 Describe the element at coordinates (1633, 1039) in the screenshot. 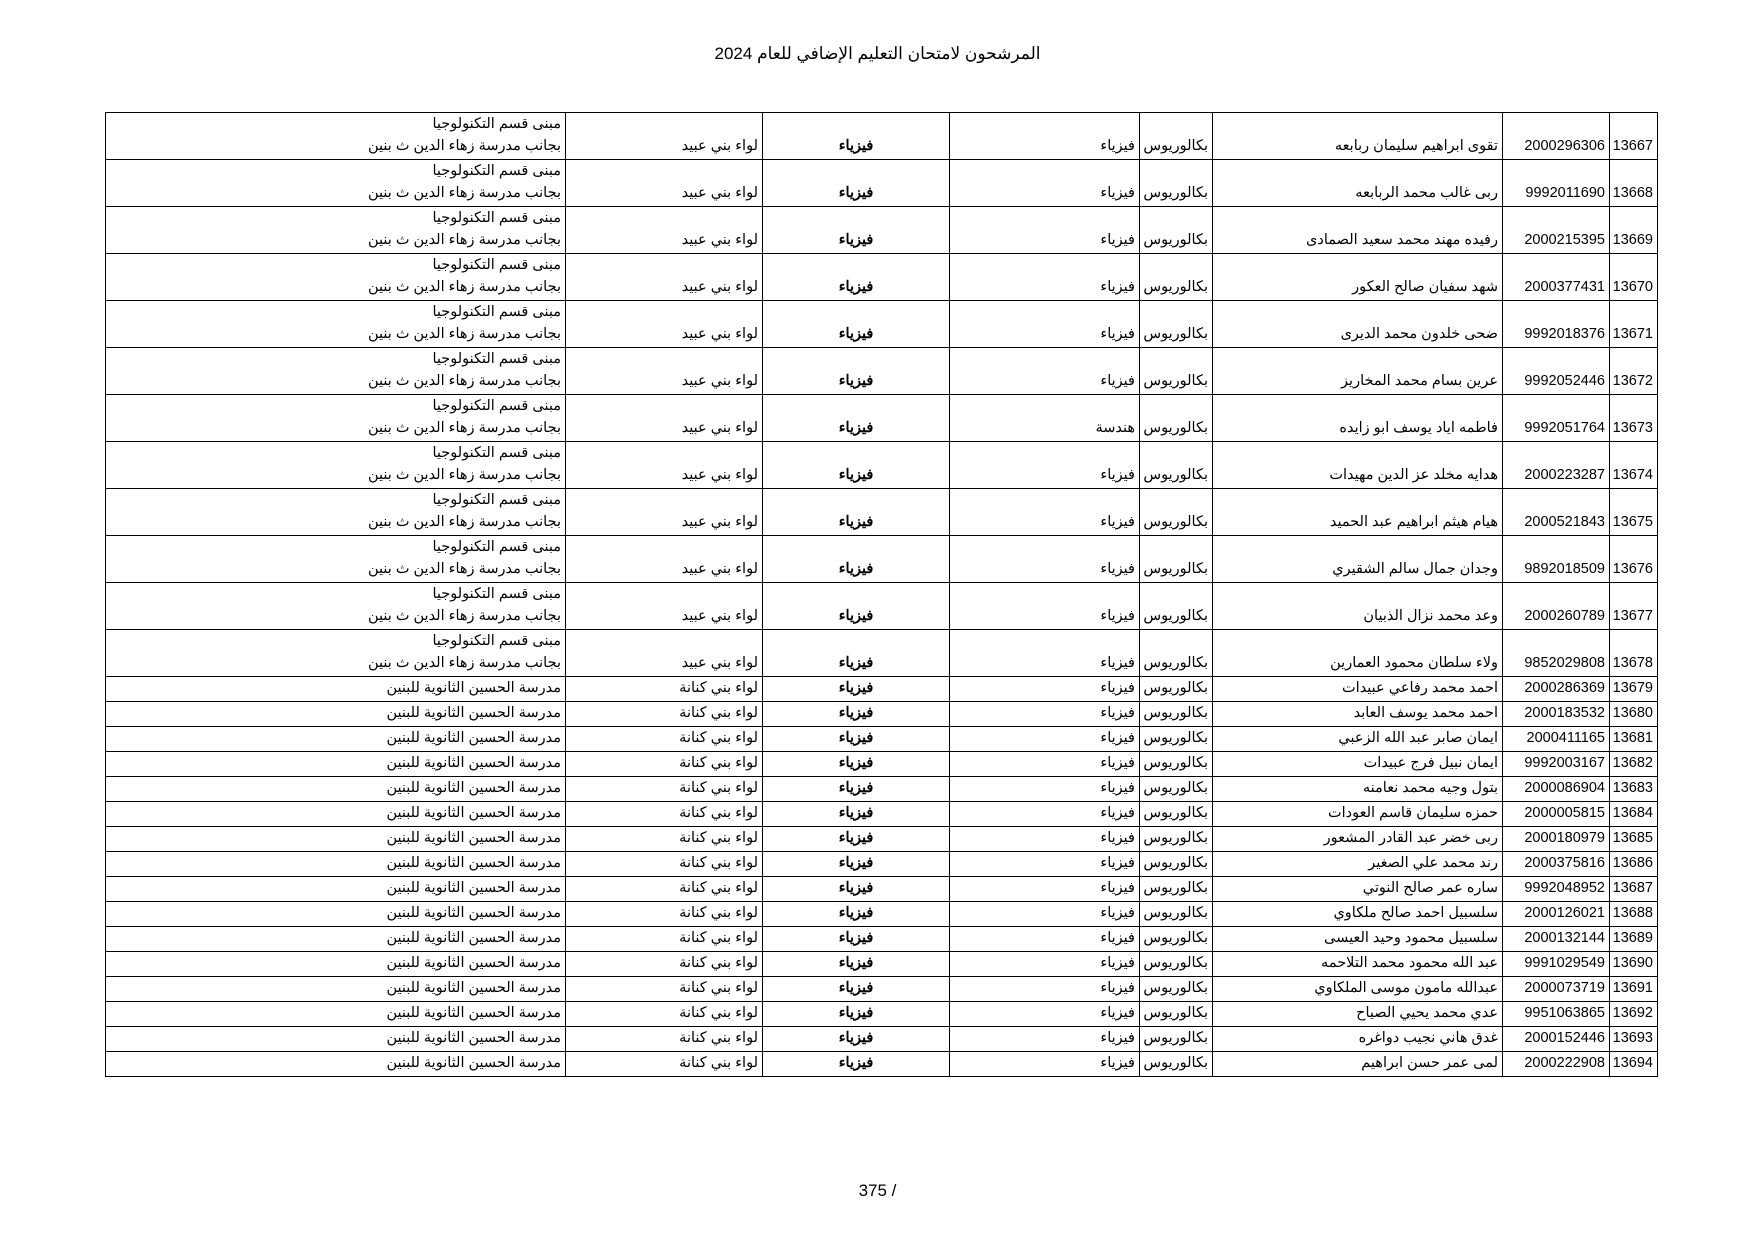

I see `cell-id: 13693` at that location.